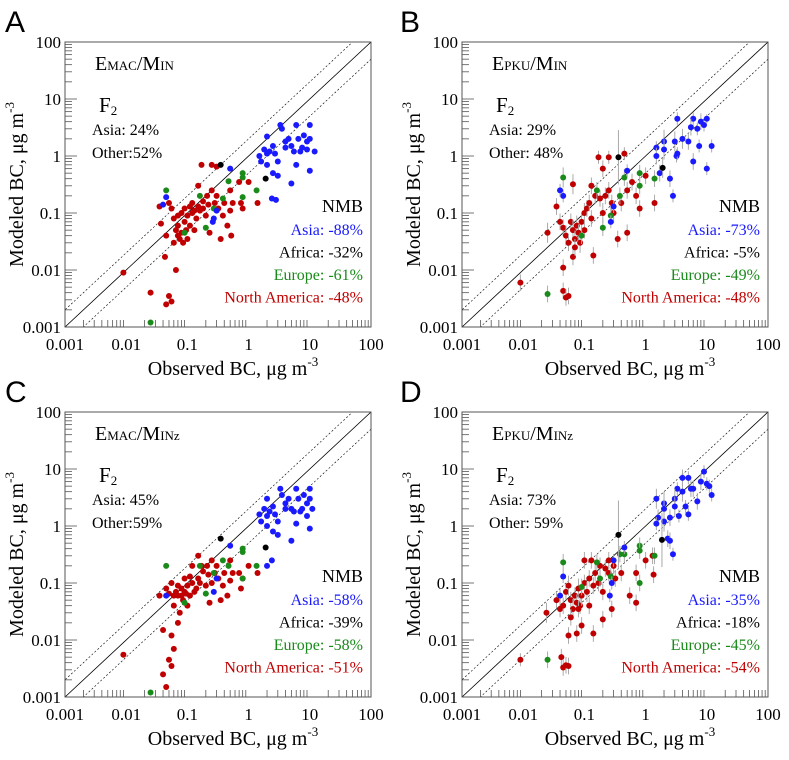 The width and height of the screenshot is (789, 760). I want to click on x-tick-label: 0.01, so click(126, 714).